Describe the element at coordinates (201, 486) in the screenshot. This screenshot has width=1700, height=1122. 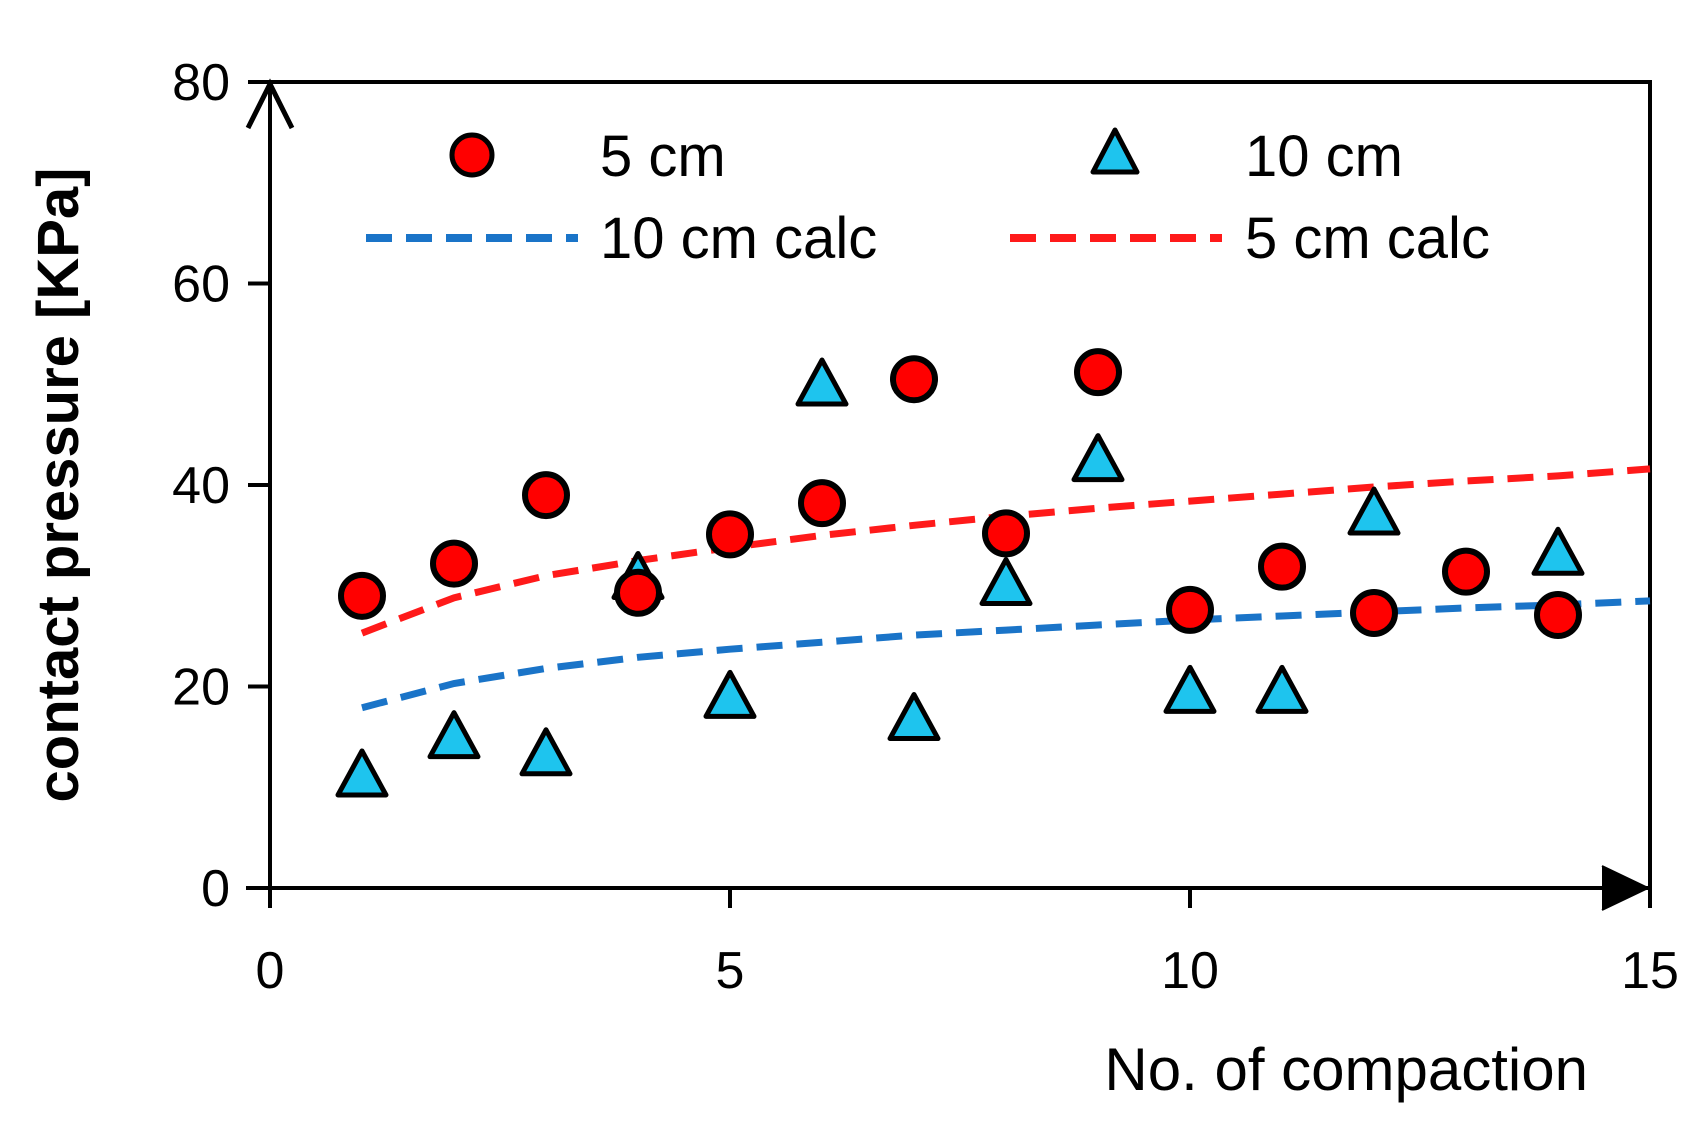
I see `y-tick-label: 40` at that location.